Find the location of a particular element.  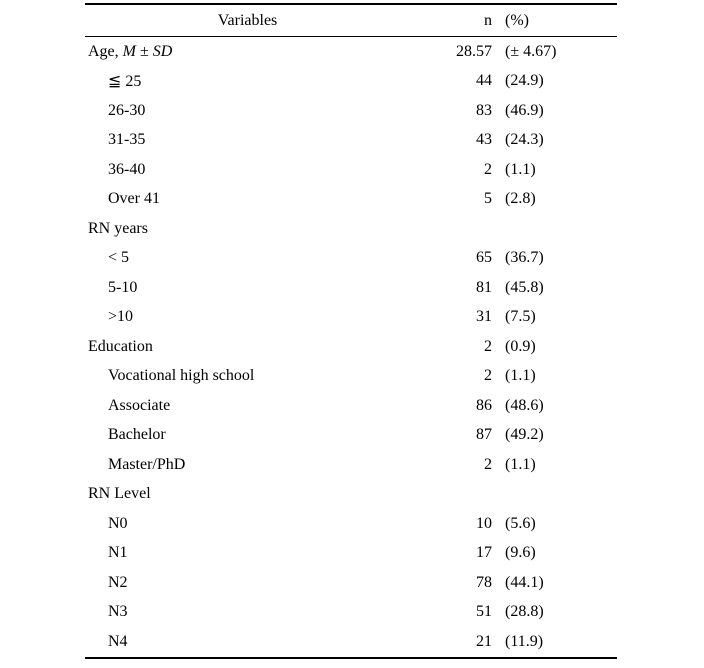

row-label: Education is located at coordinates (247, 347).